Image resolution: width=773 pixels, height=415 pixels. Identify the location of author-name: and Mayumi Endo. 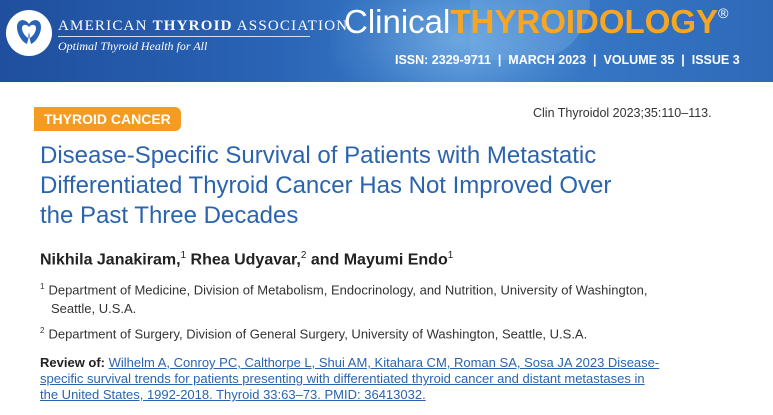
(379, 260).